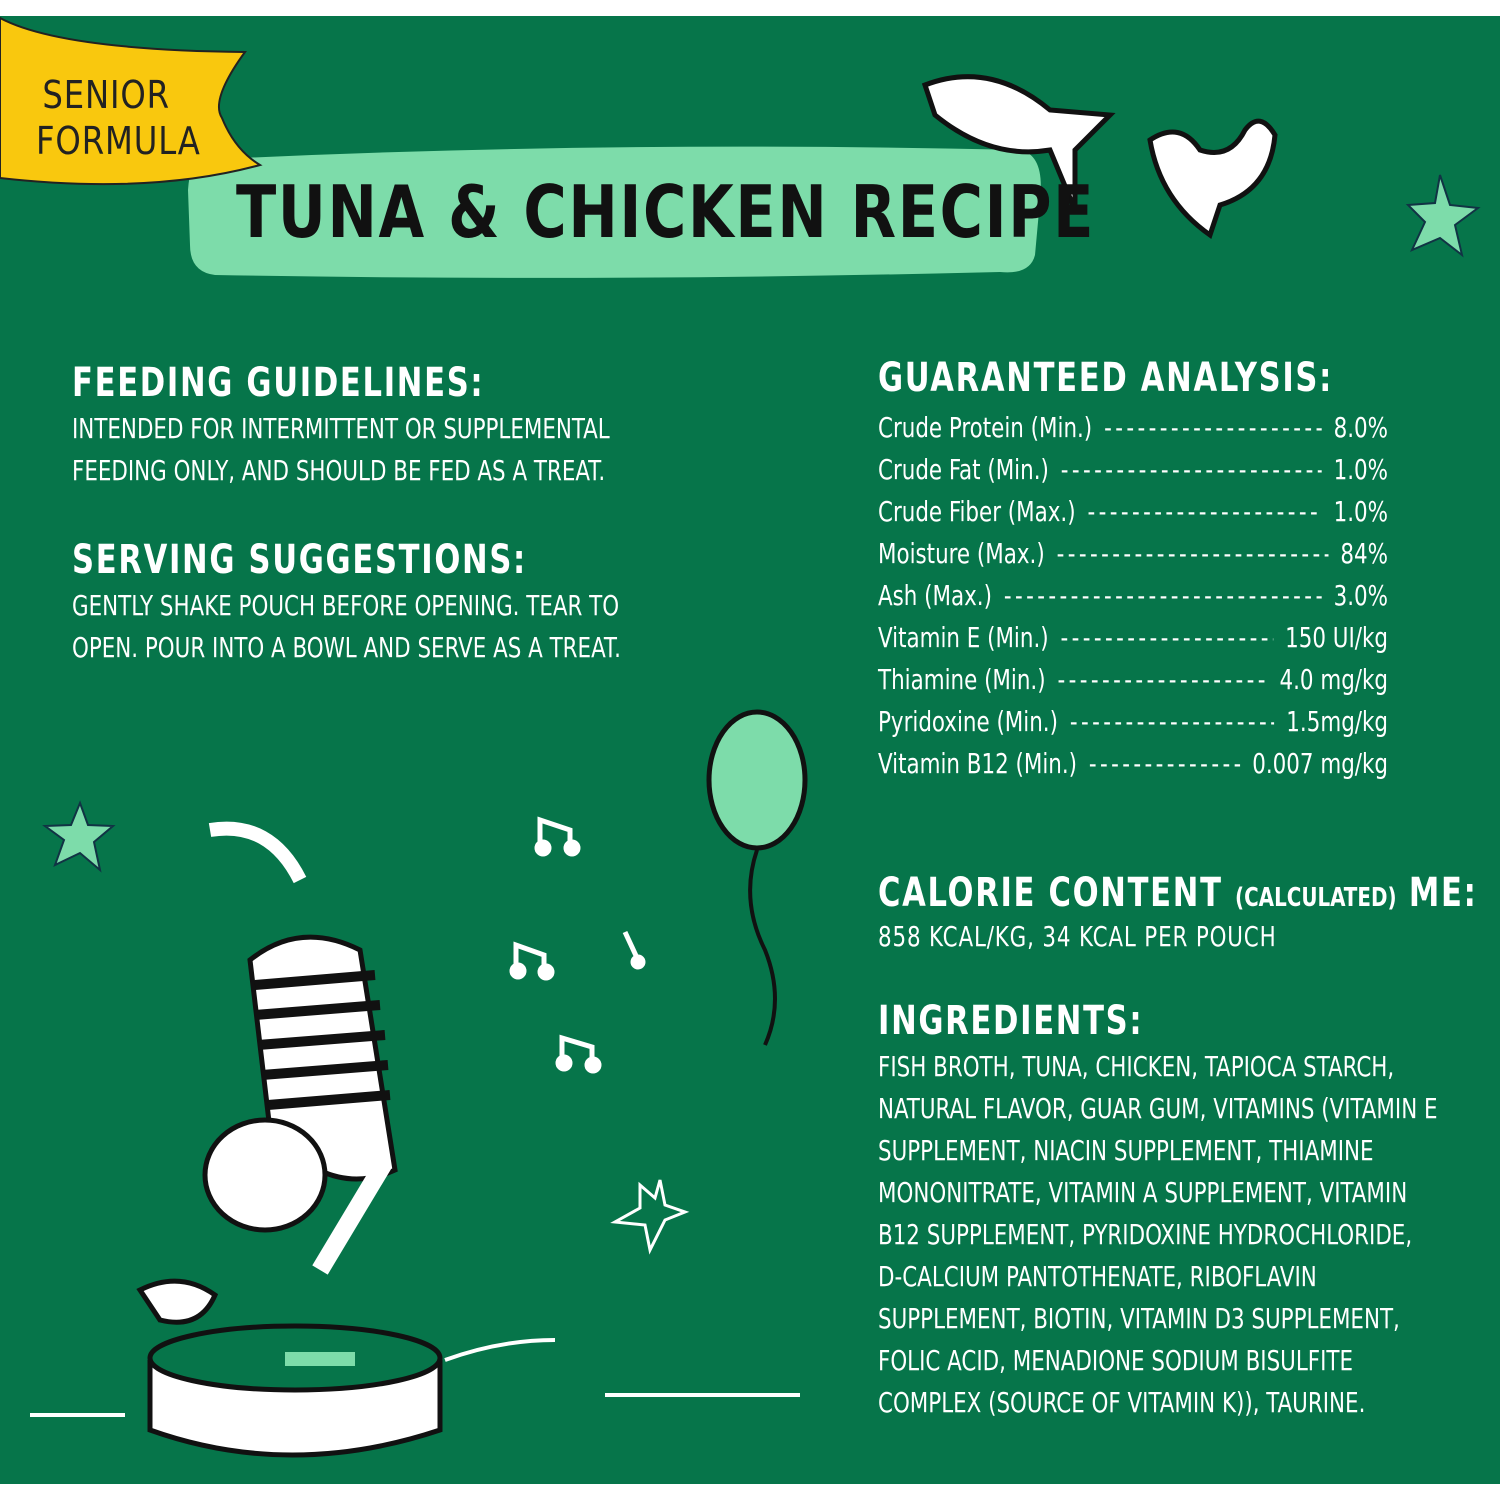  What do you see at coordinates (1106, 378) in the screenshot?
I see `analysis-heading: GUARANTEED ANALYSIS:` at bounding box center [1106, 378].